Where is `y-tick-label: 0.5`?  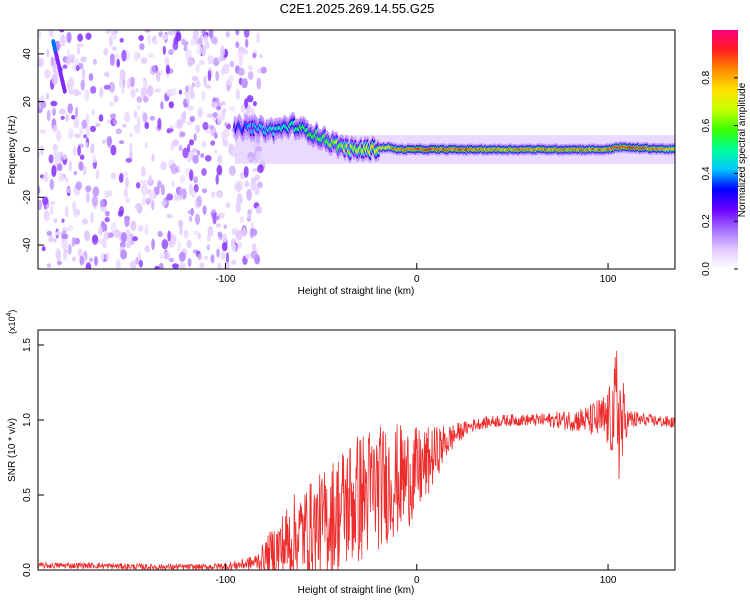
y-tick-label: 0.5 is located at coordinates (27, 495).